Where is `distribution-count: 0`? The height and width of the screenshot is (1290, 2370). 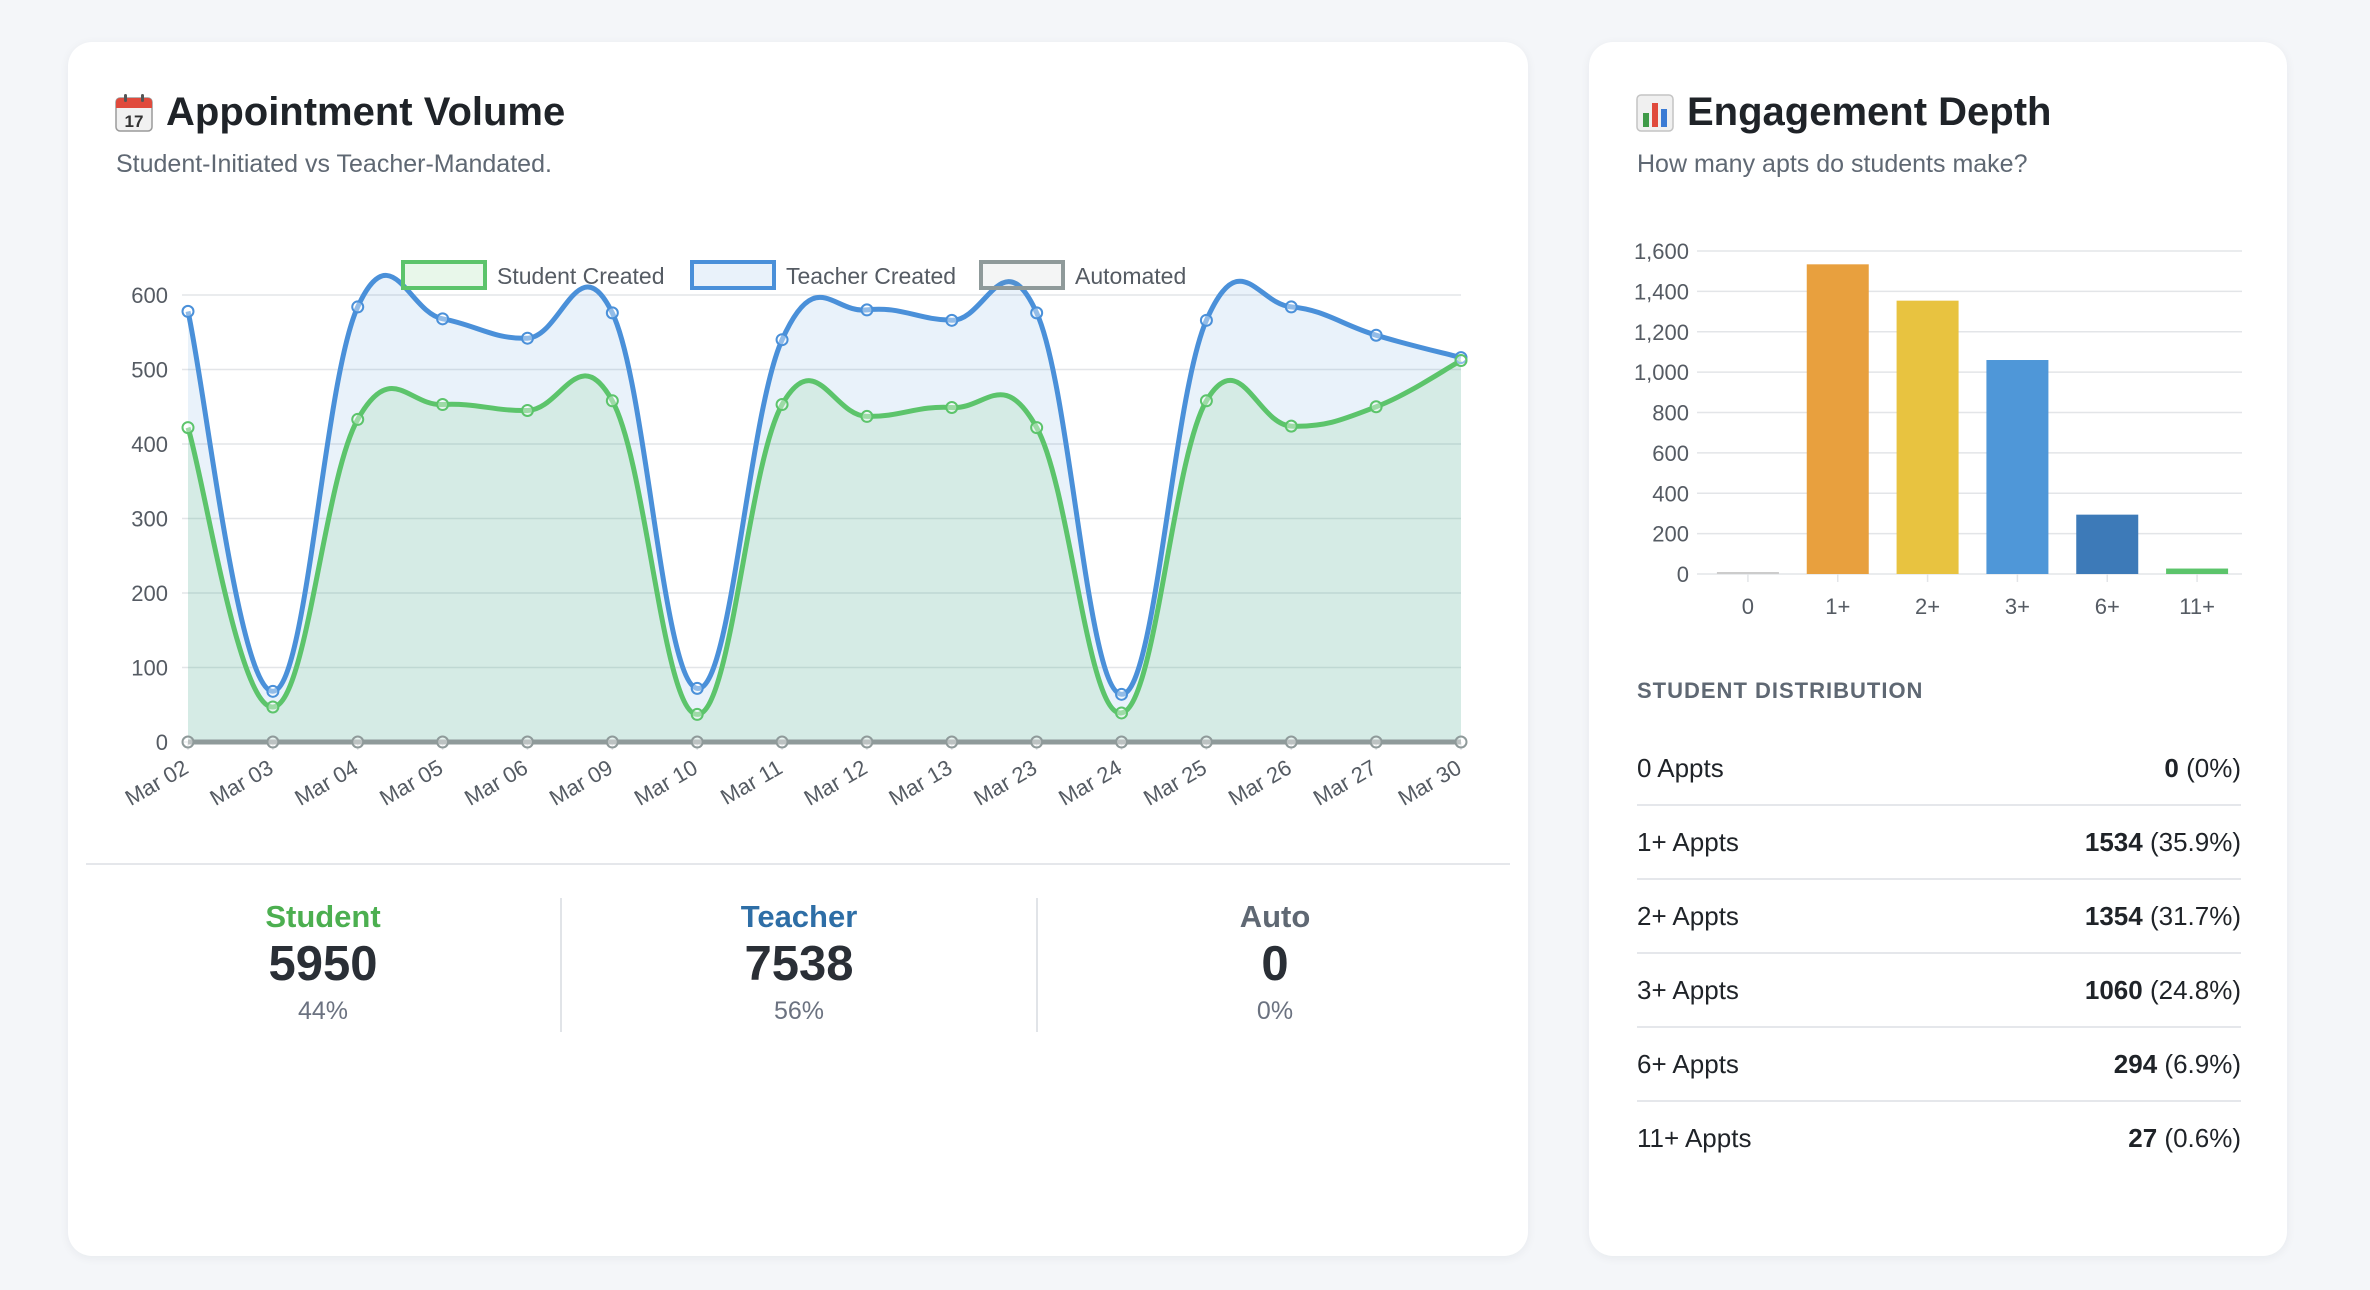 distribution-count: 0 is located at coordinates (2171, 767).